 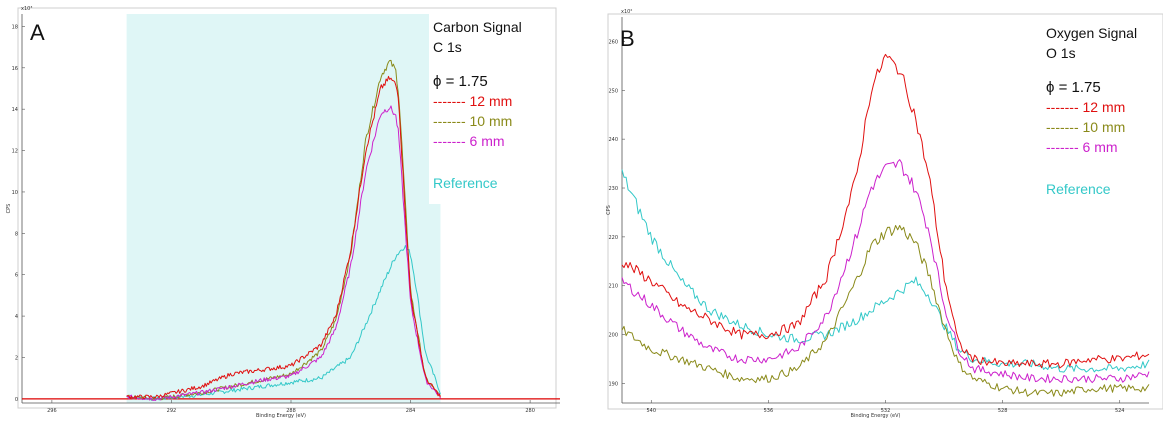 What do you see at coordinates (477, 27) in the screenshot?
I see `legend-title-line: Carbon Signal` at bounding box center [477, 27].